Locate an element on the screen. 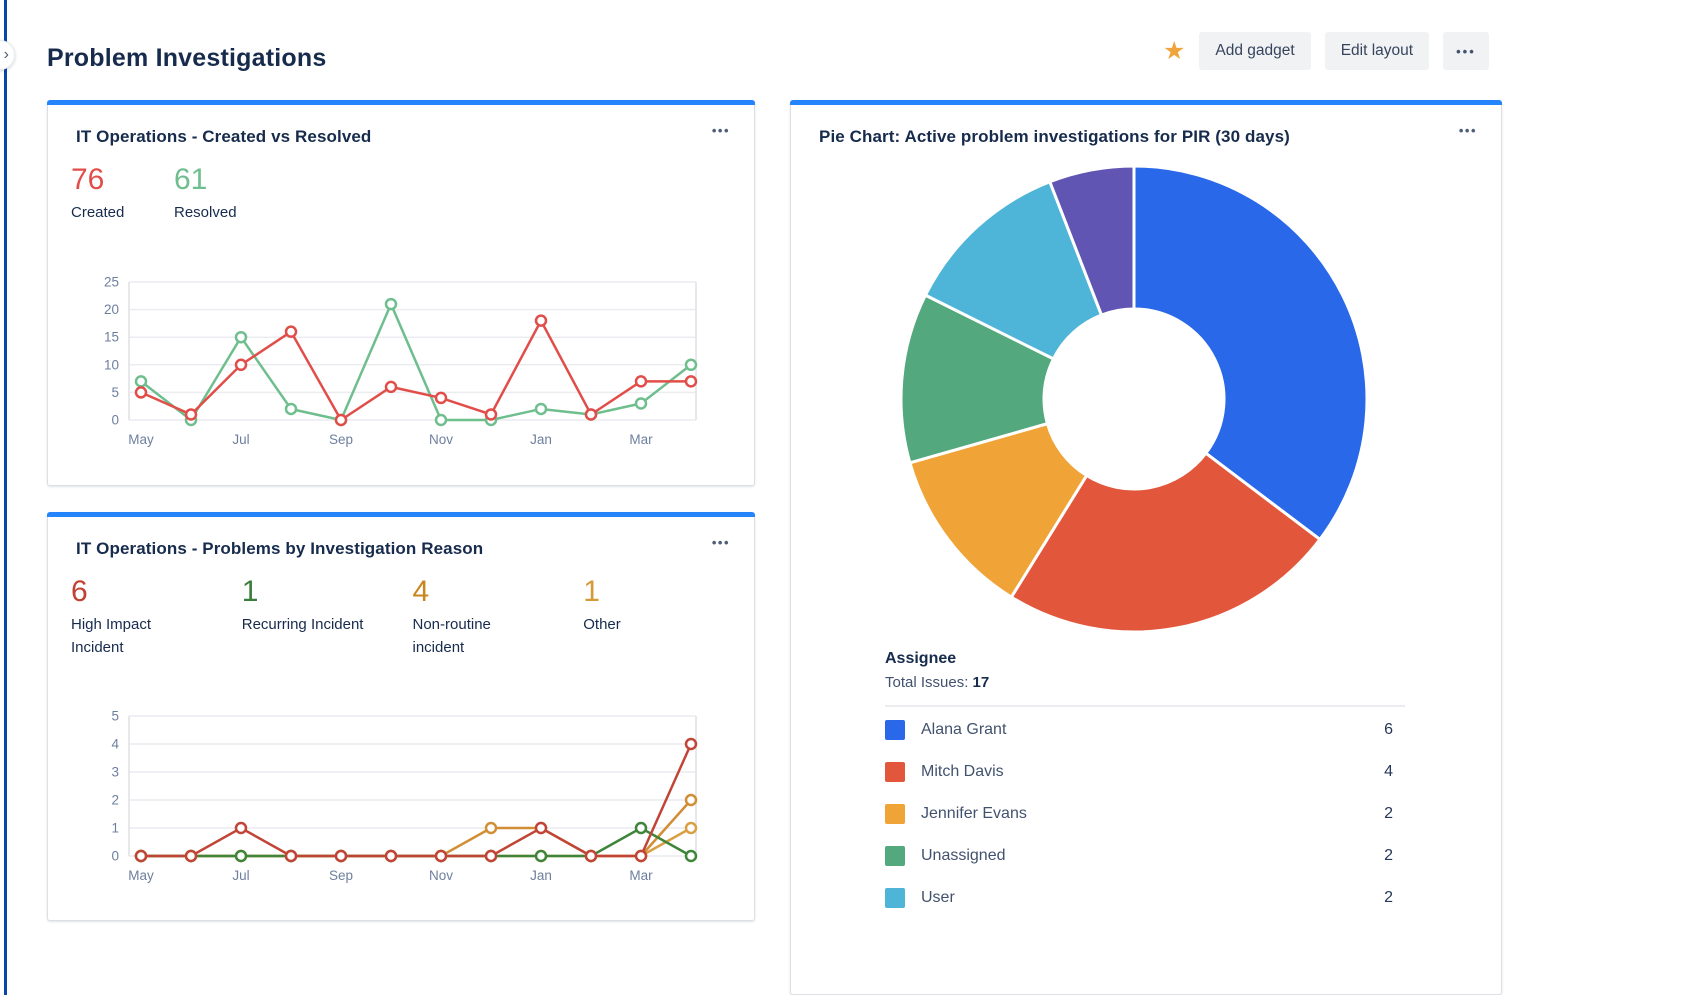 The width and height of the screenshot is (1694, 995). gadget-title: IT Operations - Created vs Resolved is located at coordinates (224, 136).